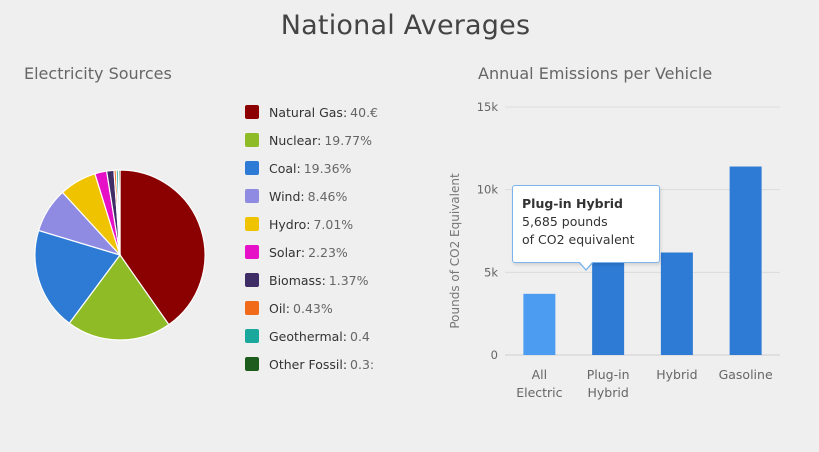 The width and height of the screenshot is (819, 452). Describe the element at coordinates (288, 224) in the screenshot. I see `legend-label: Hydro` at that location.